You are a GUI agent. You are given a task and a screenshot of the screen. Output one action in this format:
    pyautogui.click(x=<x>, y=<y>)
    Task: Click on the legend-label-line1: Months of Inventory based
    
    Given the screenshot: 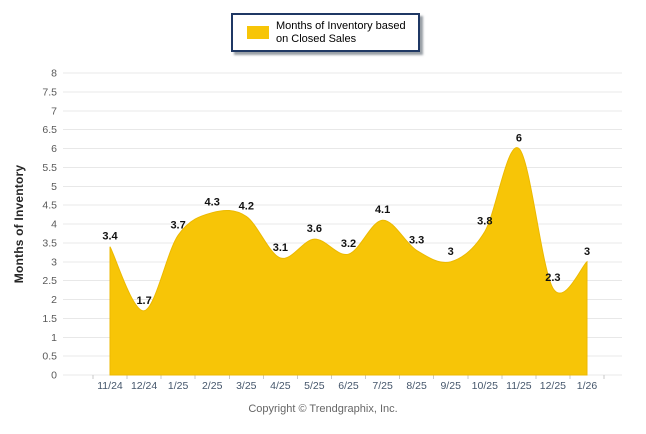 What is the action you would take?
    pyautogui.click(x=341, y=25)
    